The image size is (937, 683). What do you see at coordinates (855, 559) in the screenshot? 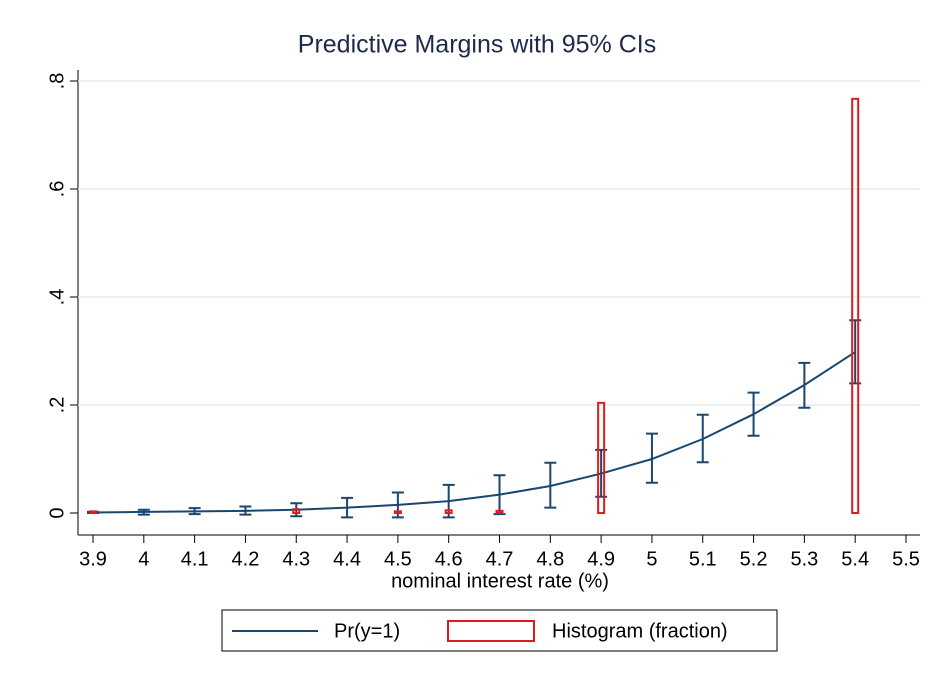
I see `x-tick-label: 5.4` at bounding box center [855, 559].